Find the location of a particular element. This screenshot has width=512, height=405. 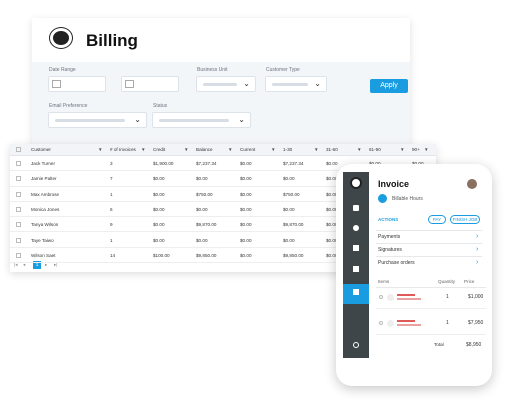

items-header: Price is located at coordinates (469, 281).